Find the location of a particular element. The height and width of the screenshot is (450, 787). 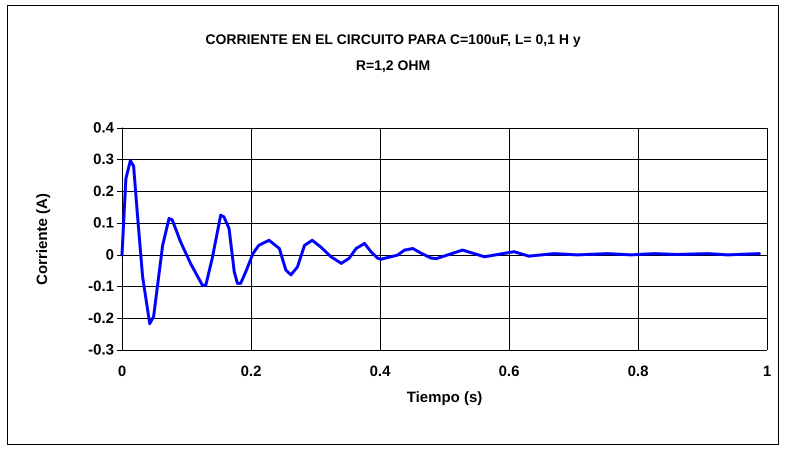

x-tick-label: 1 is located at coordinates (767, 371).